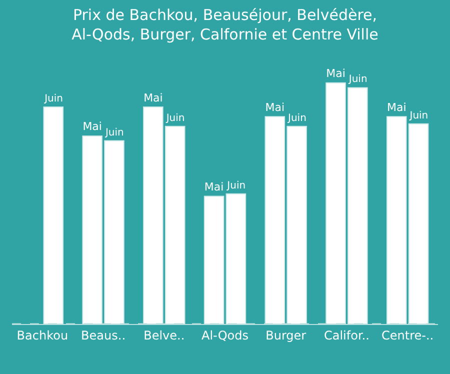 This screenshot has height=374, width=450. What do you see at coordinates (286, 335) in the screenshot?
I see `x-tick-label: Burger` at bounding box center [286, 335].